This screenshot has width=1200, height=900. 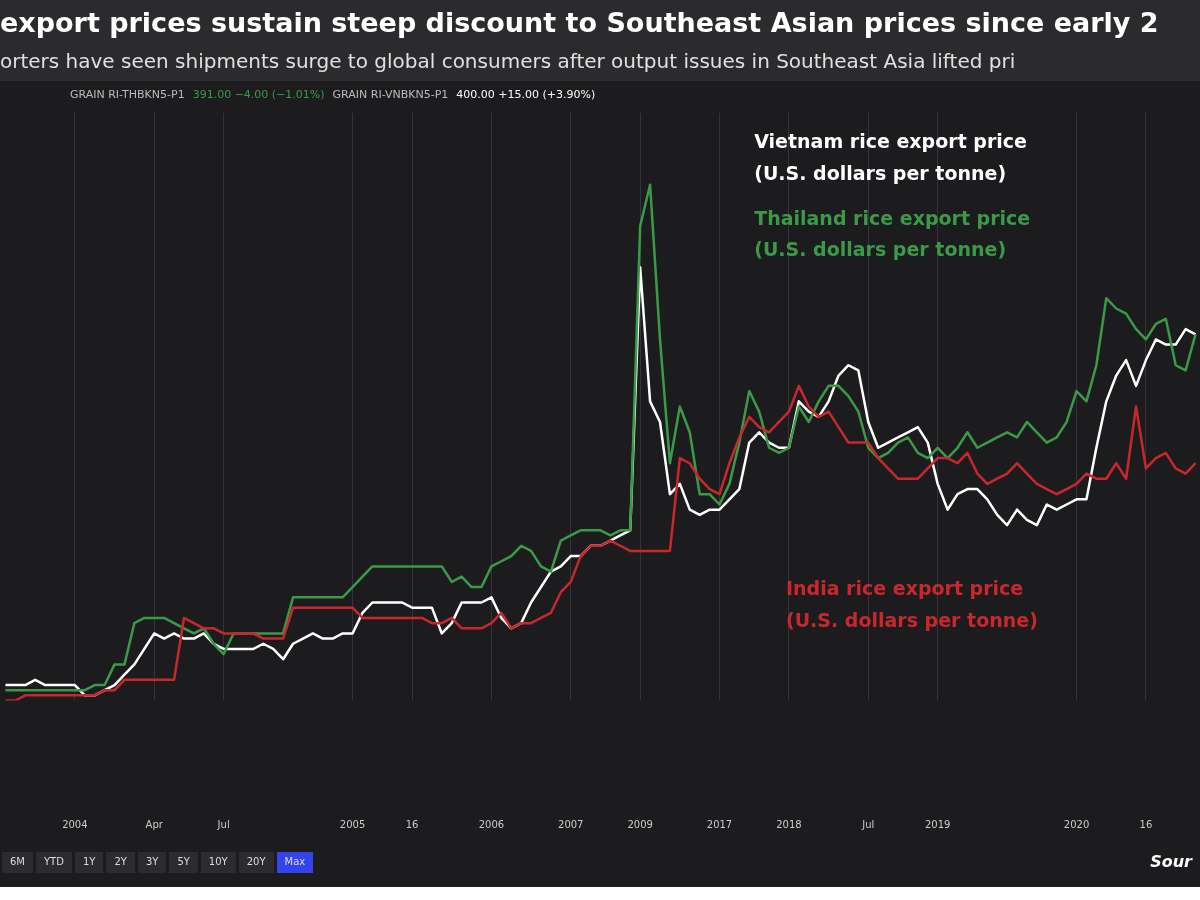 I want to click on text: 391.00 −4.00 (−1.01%), so click(x=258, y=95).